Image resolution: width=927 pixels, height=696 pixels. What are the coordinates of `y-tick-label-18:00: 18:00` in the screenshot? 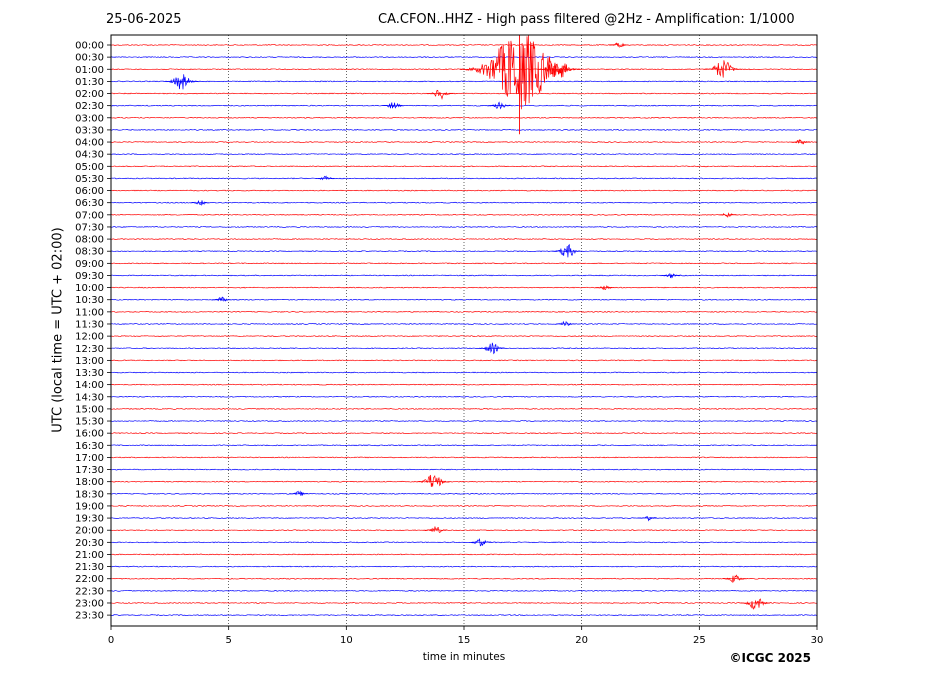 It's located at (89, 482).